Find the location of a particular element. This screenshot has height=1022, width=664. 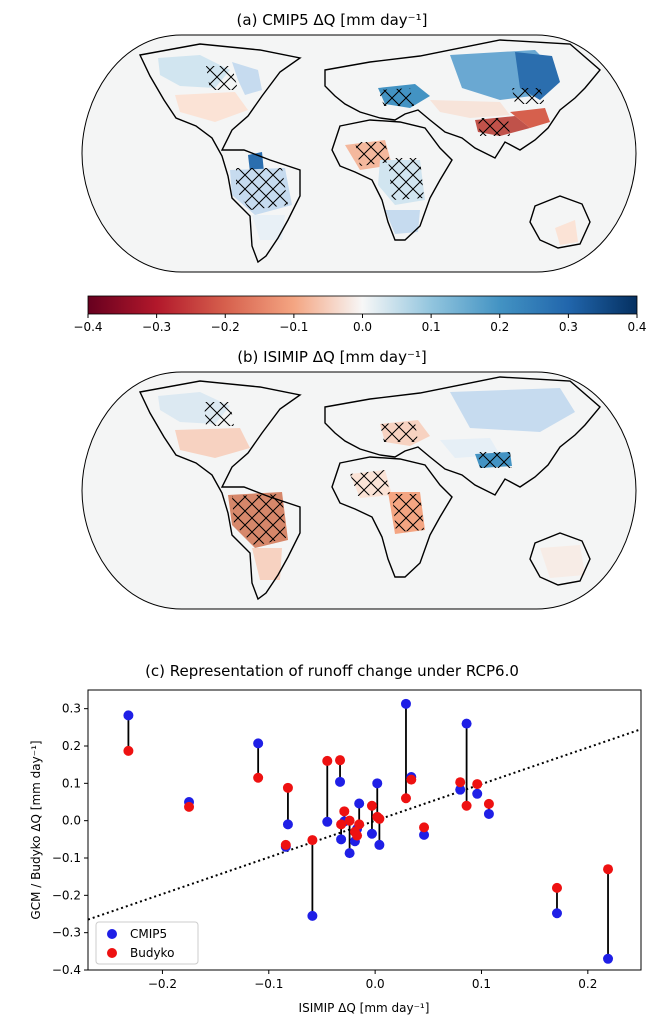

legend-marker-budyko is located at coordinates (112, 953).